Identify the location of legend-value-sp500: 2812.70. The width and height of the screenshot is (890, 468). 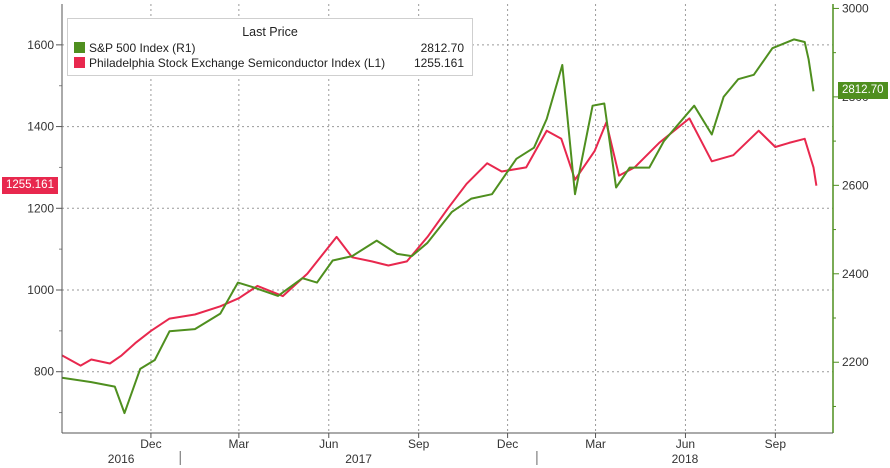
(442, 48).